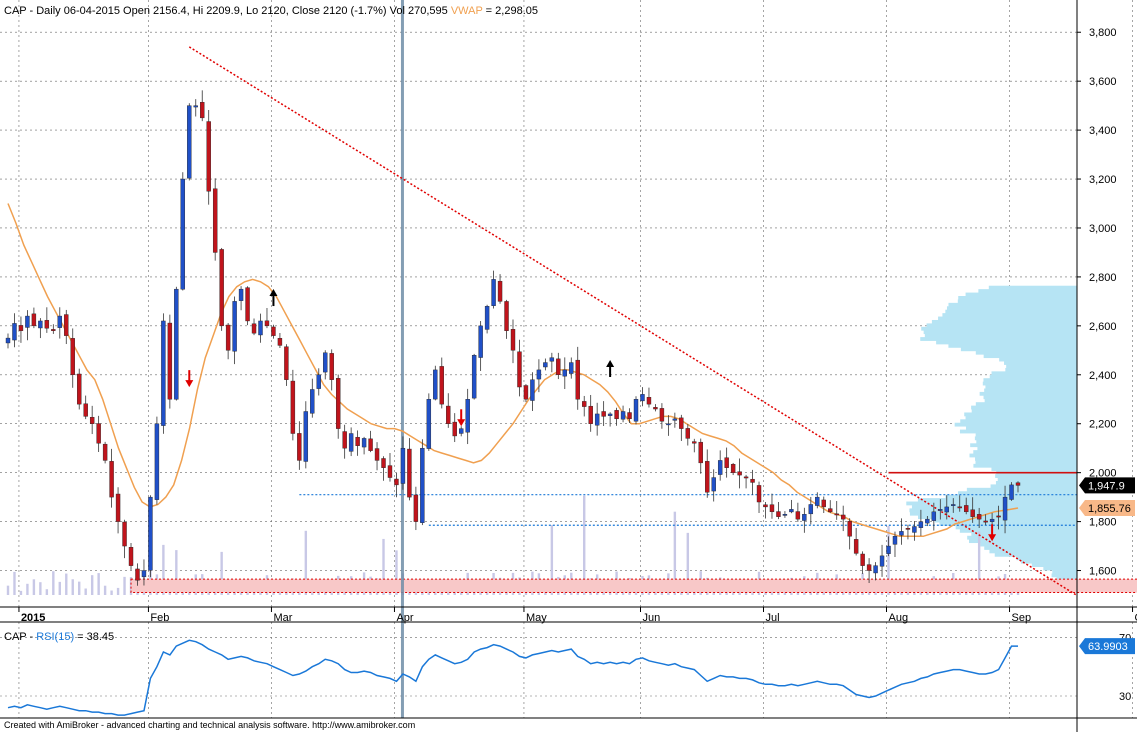  I want to click on arrow-up-head, so click(273, 293).